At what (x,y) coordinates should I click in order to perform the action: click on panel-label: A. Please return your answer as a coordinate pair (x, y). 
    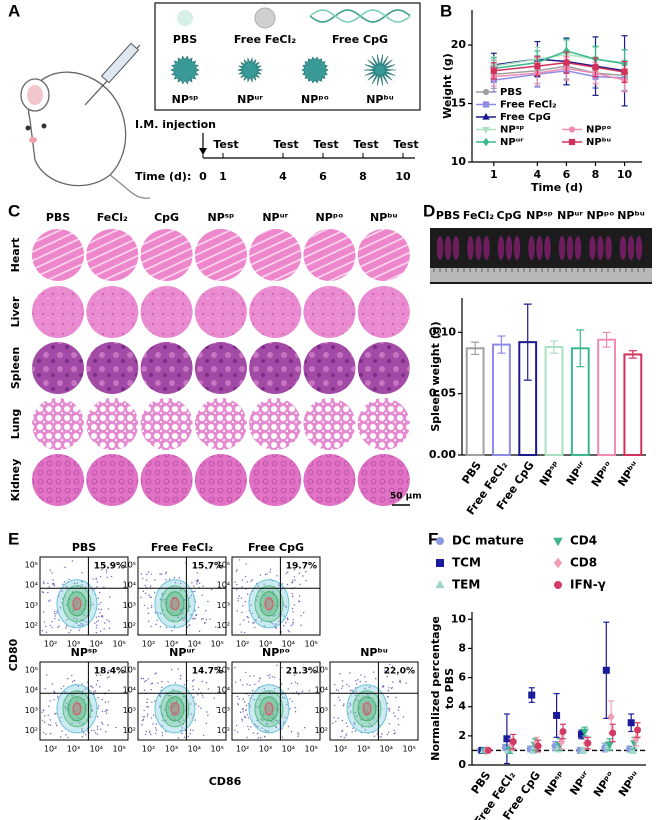
    Looking at the image, I should click on (14, 10).